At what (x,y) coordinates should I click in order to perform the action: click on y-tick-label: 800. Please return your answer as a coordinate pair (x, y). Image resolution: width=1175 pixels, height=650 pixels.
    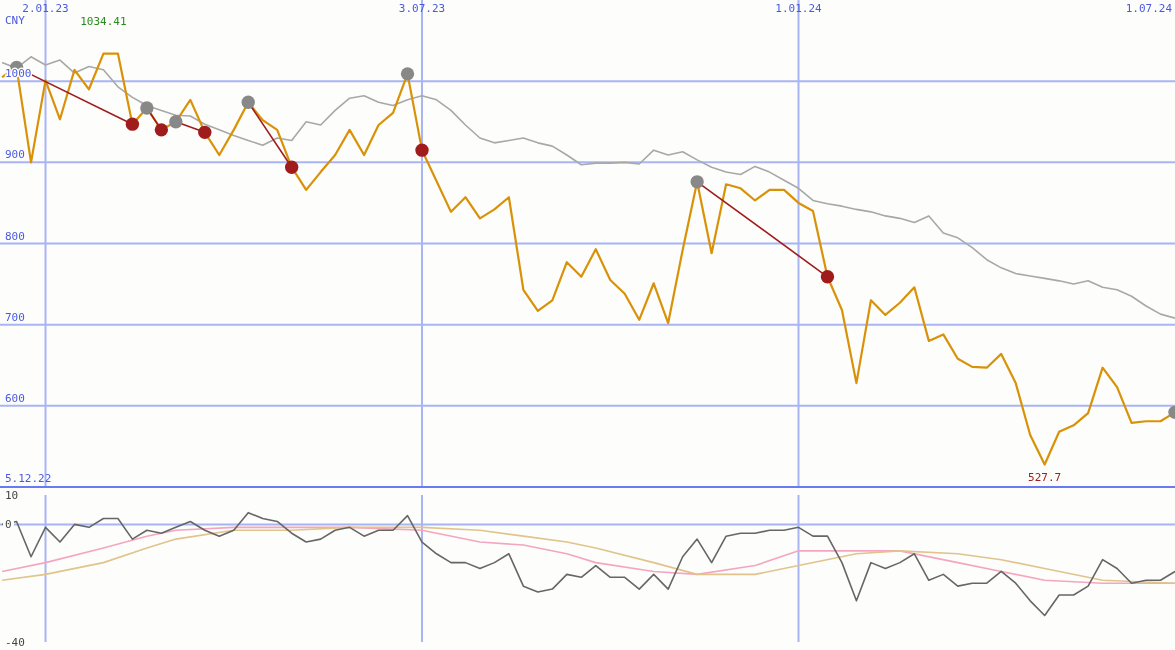
    Looking at the image, I should click on (15, 236).